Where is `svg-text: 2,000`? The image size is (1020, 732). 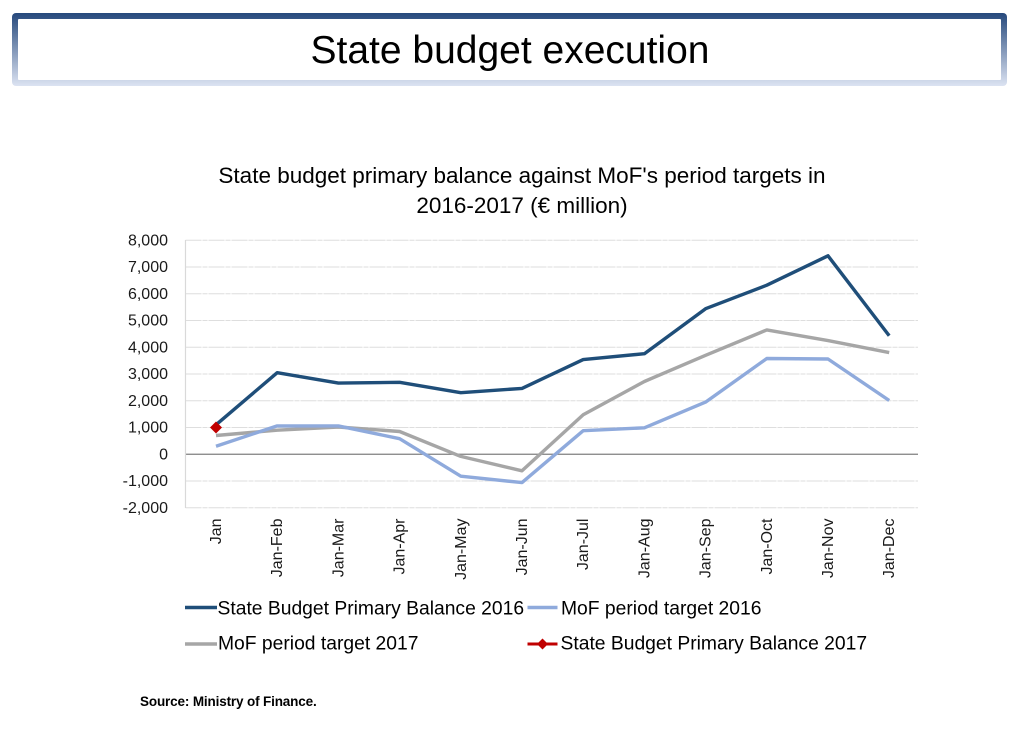
svg-text: 2,000 is located at coordinates (148, 401).